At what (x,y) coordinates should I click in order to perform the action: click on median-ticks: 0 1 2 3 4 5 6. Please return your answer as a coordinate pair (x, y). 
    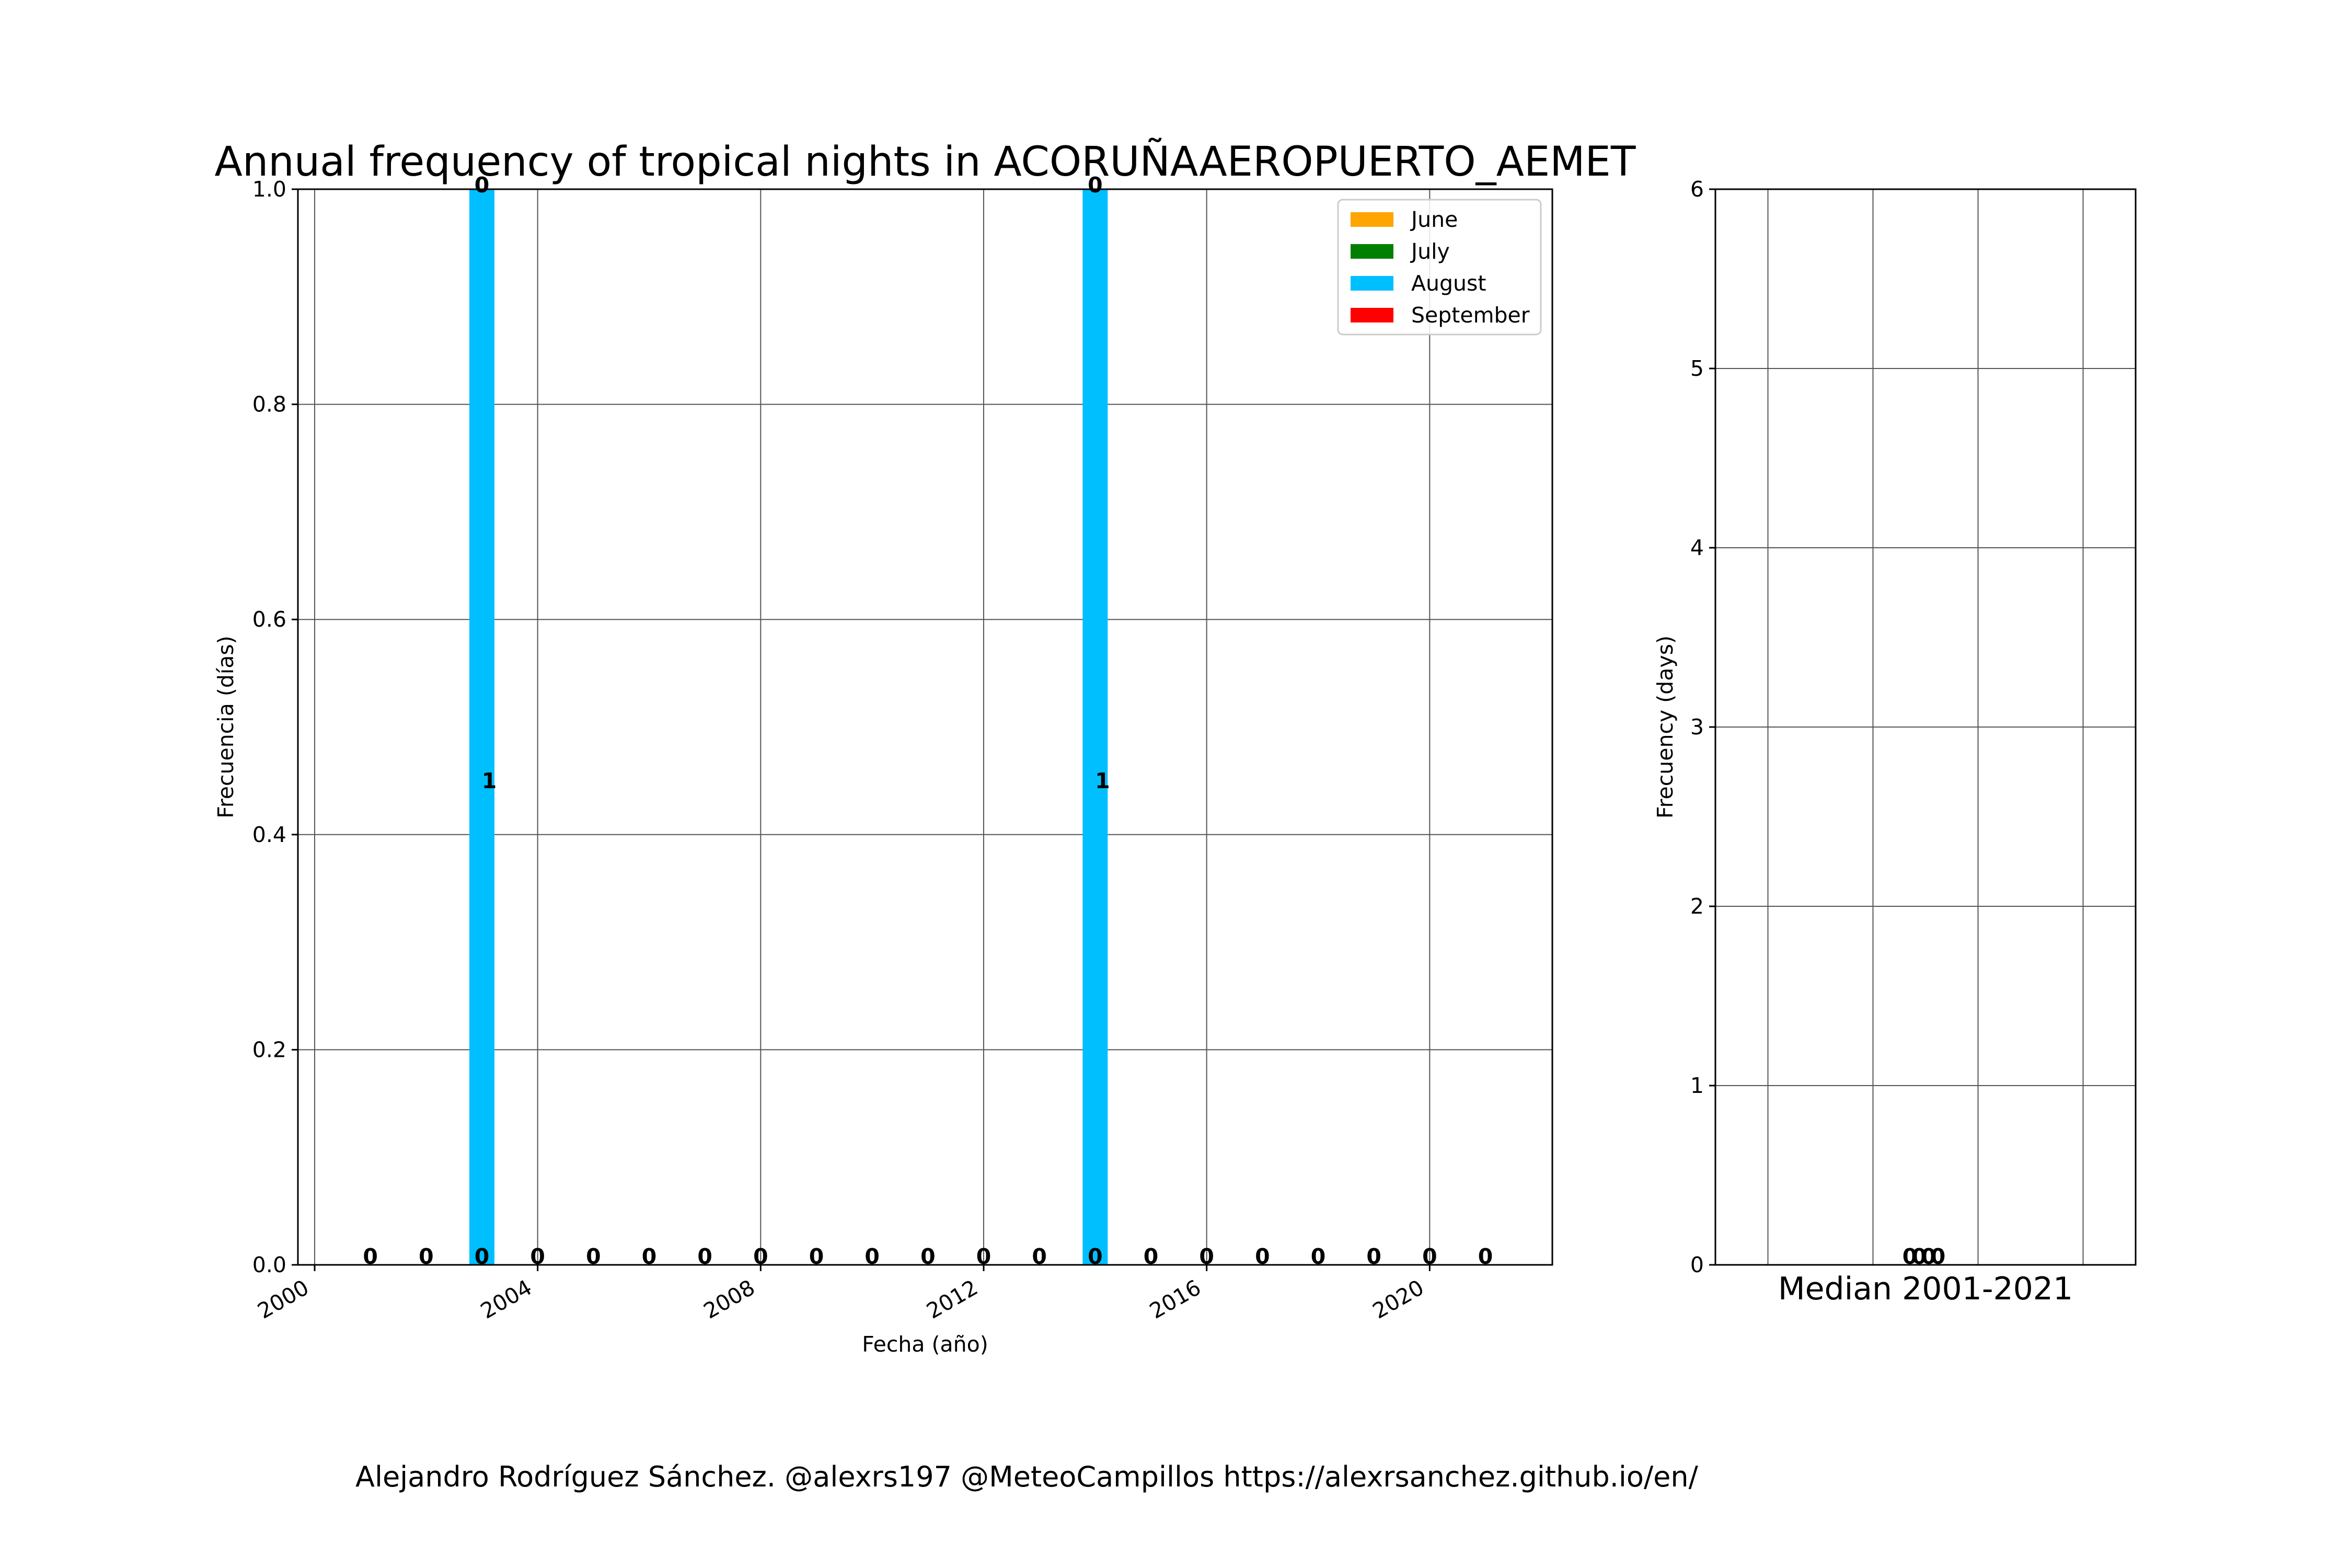
    Looking at the image, I should click on (1702, 727).